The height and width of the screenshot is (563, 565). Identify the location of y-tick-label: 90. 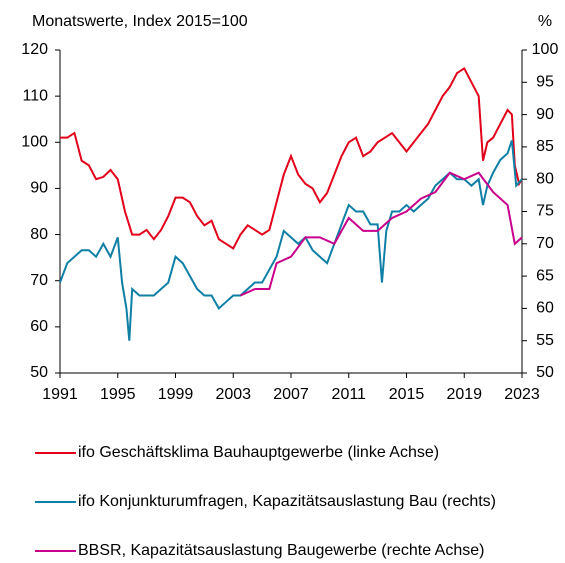
(39, 188).